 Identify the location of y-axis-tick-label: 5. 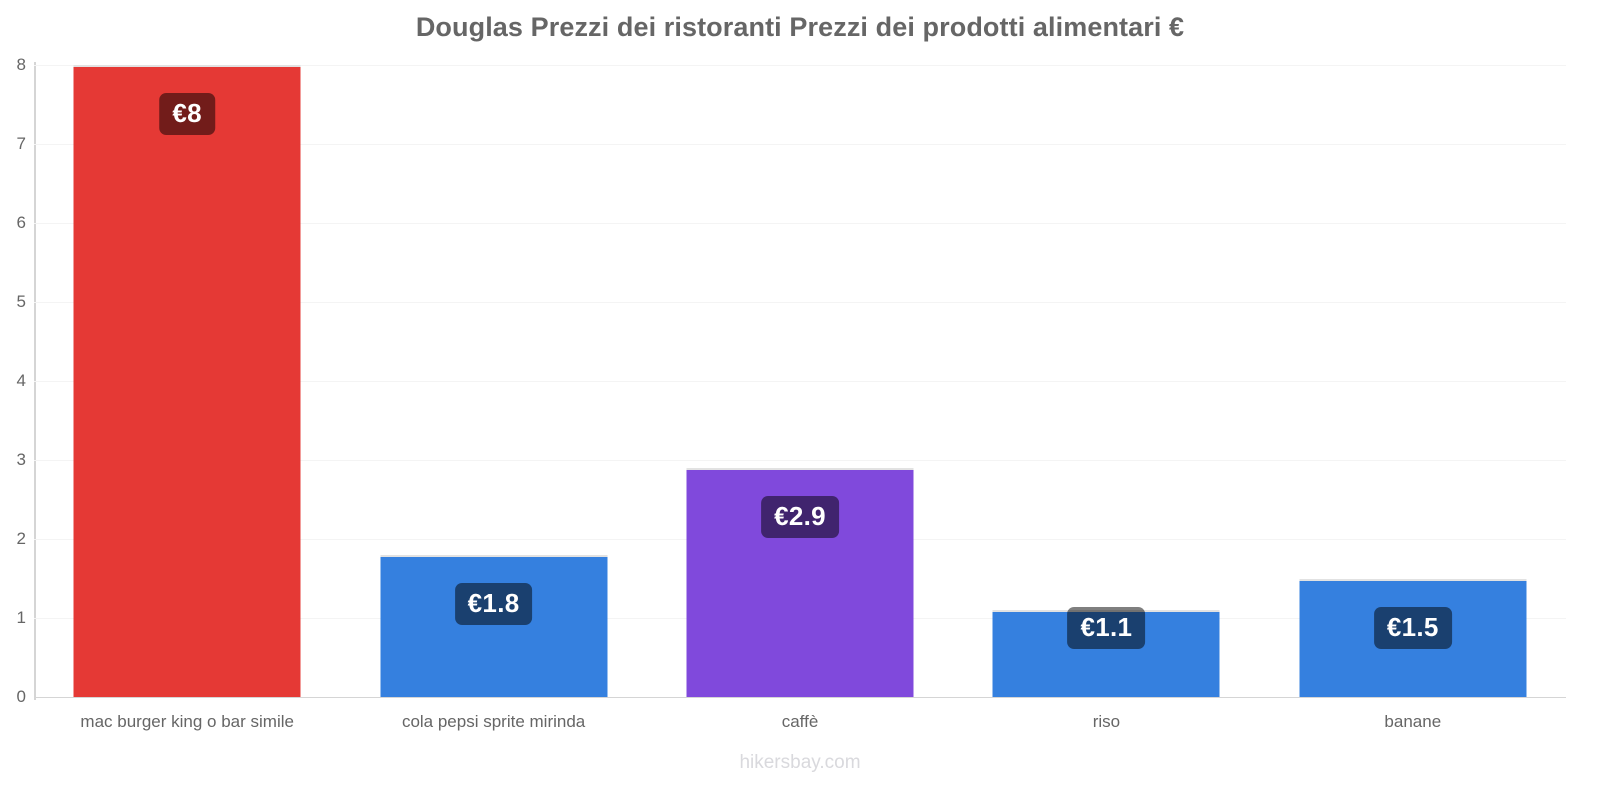
(21, 301).